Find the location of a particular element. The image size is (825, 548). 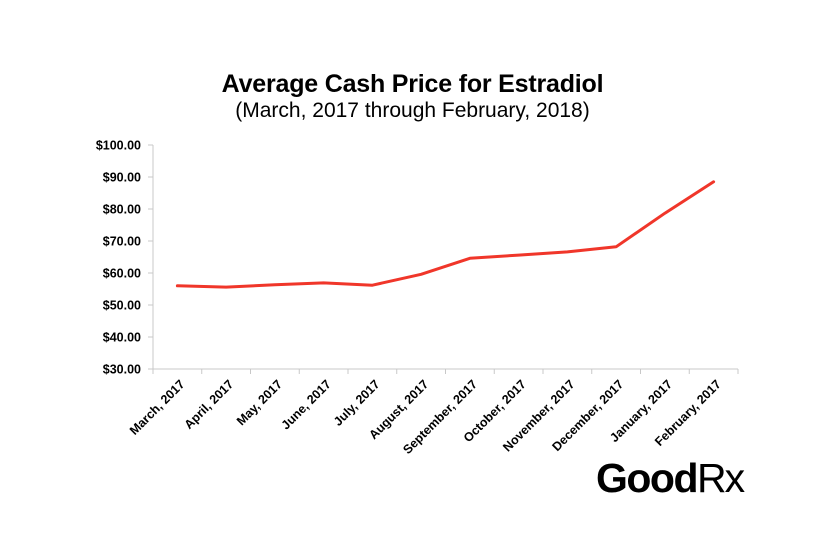

x-tick-label: March, 2017 is located at coordinates (157, 407).